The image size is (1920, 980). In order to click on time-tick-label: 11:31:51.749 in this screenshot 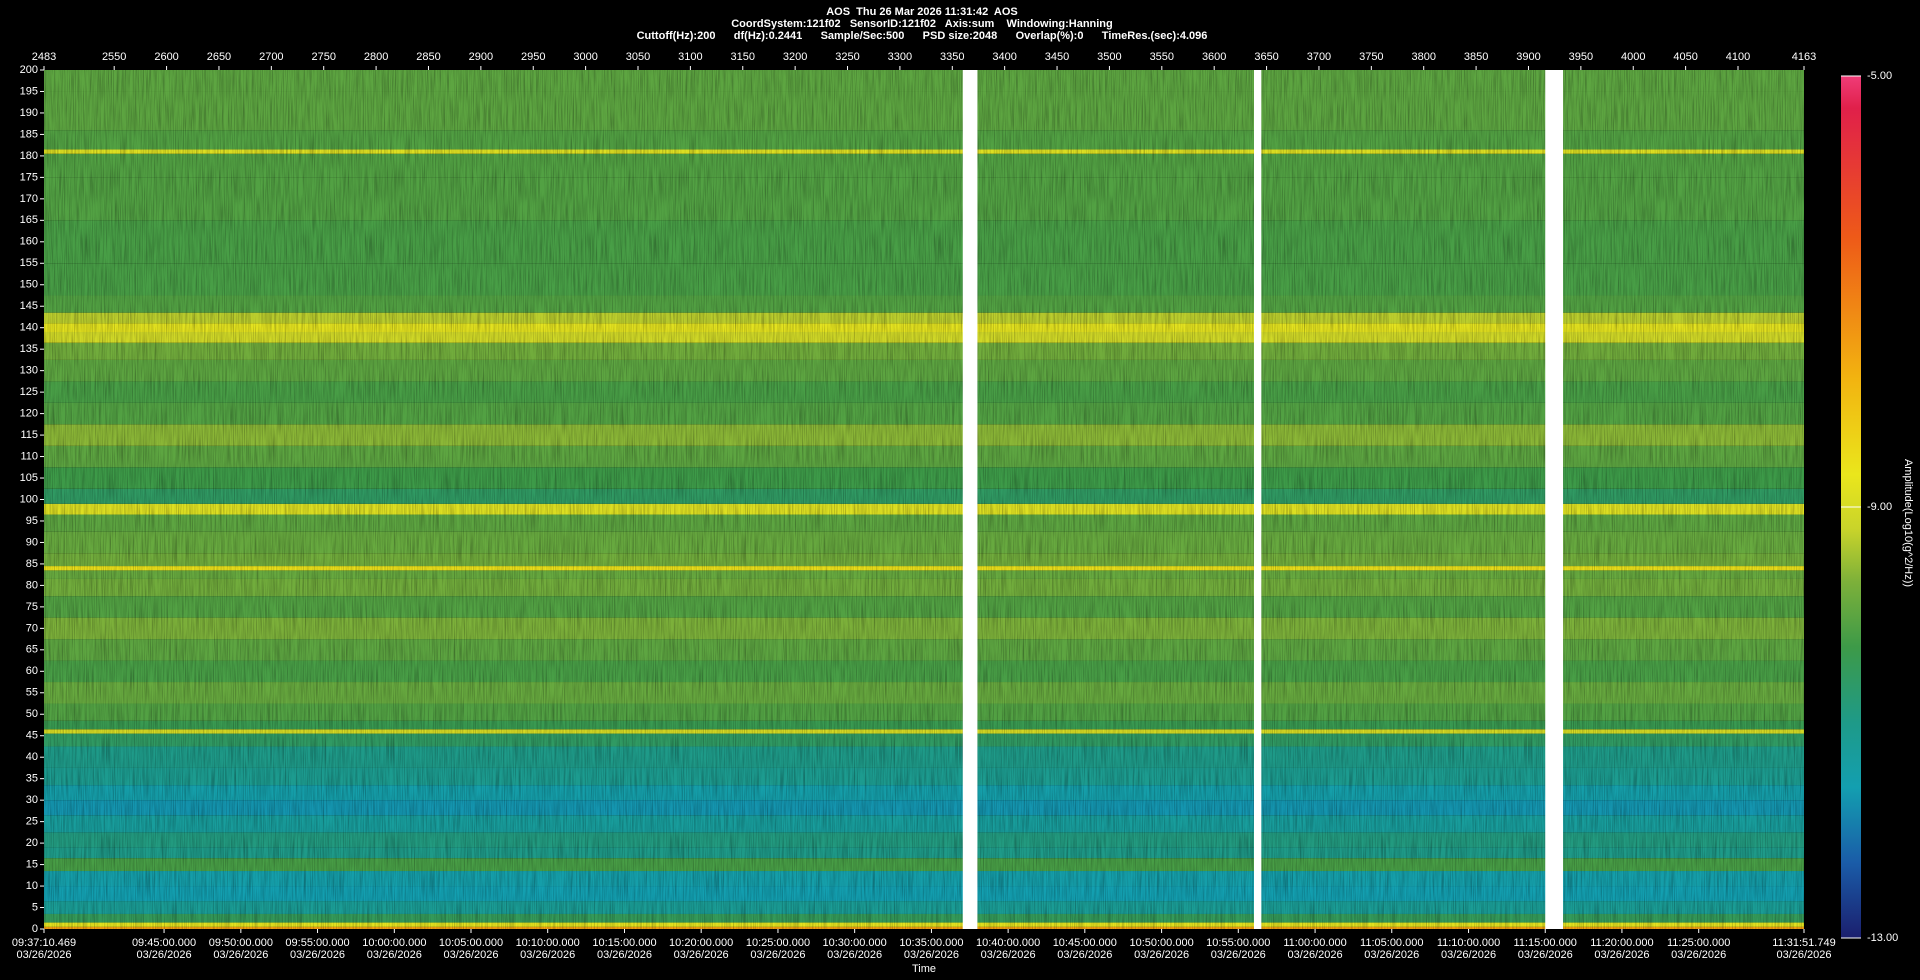, I will do `click(1803, 943)`.